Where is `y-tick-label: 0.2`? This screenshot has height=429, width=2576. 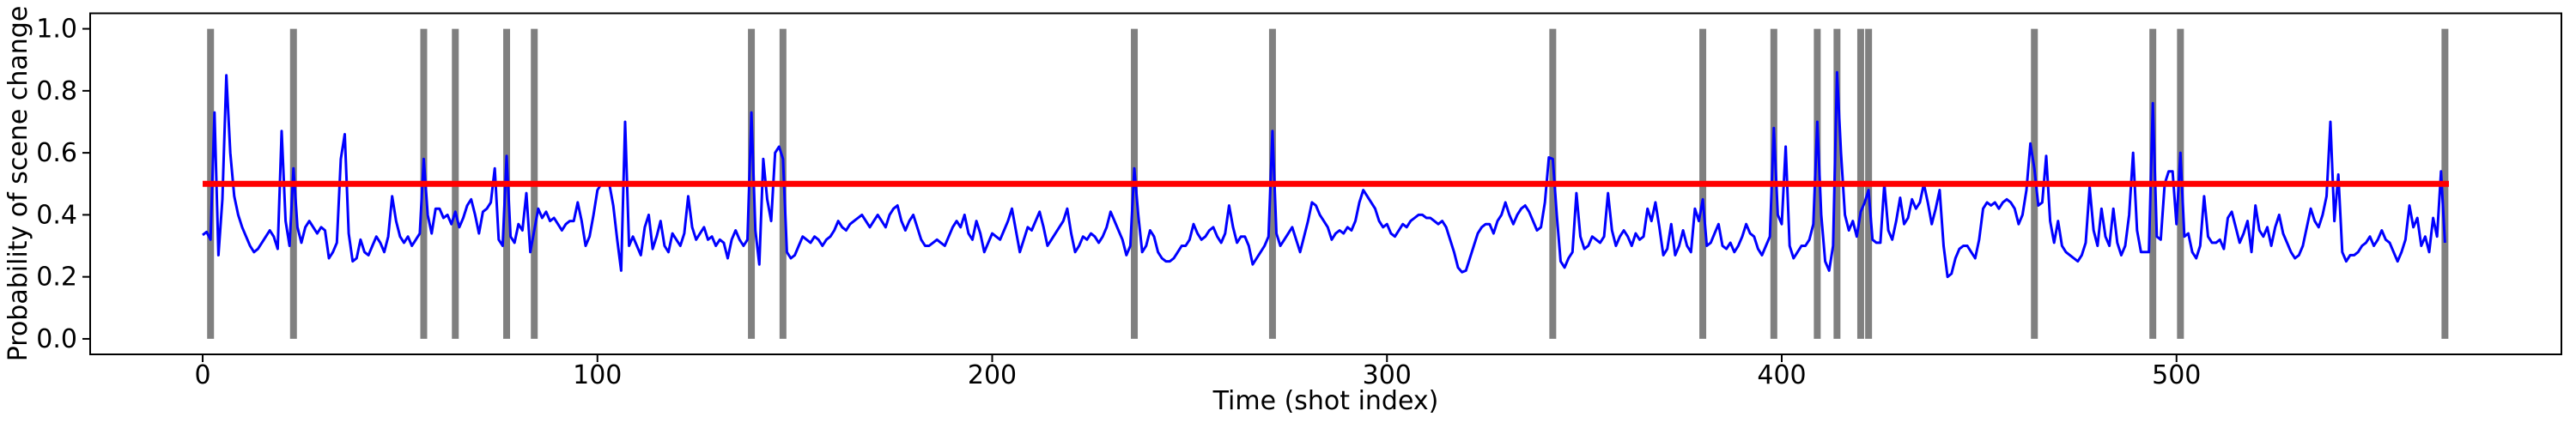 y-tick-label: 0.2 is located at coordinates (56, 278).